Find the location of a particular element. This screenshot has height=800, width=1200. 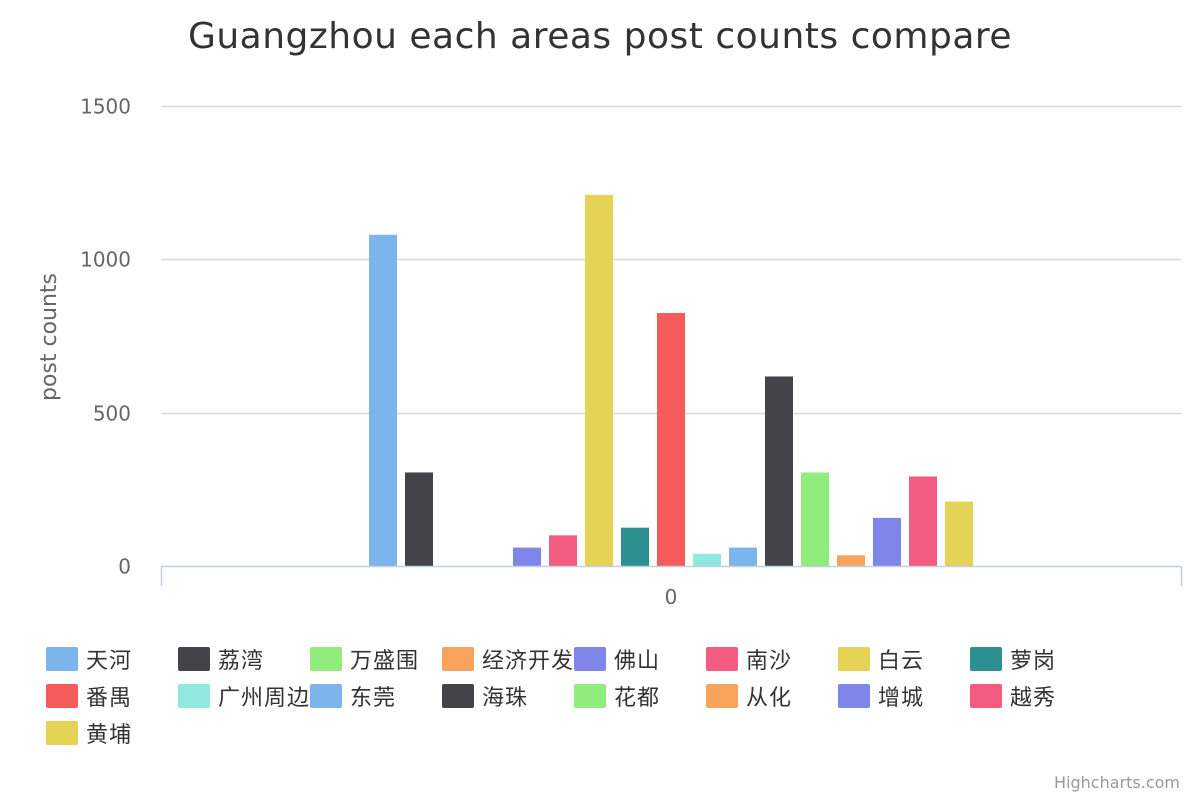

legend-item: 佛山 is located at coordinates (640, 660).